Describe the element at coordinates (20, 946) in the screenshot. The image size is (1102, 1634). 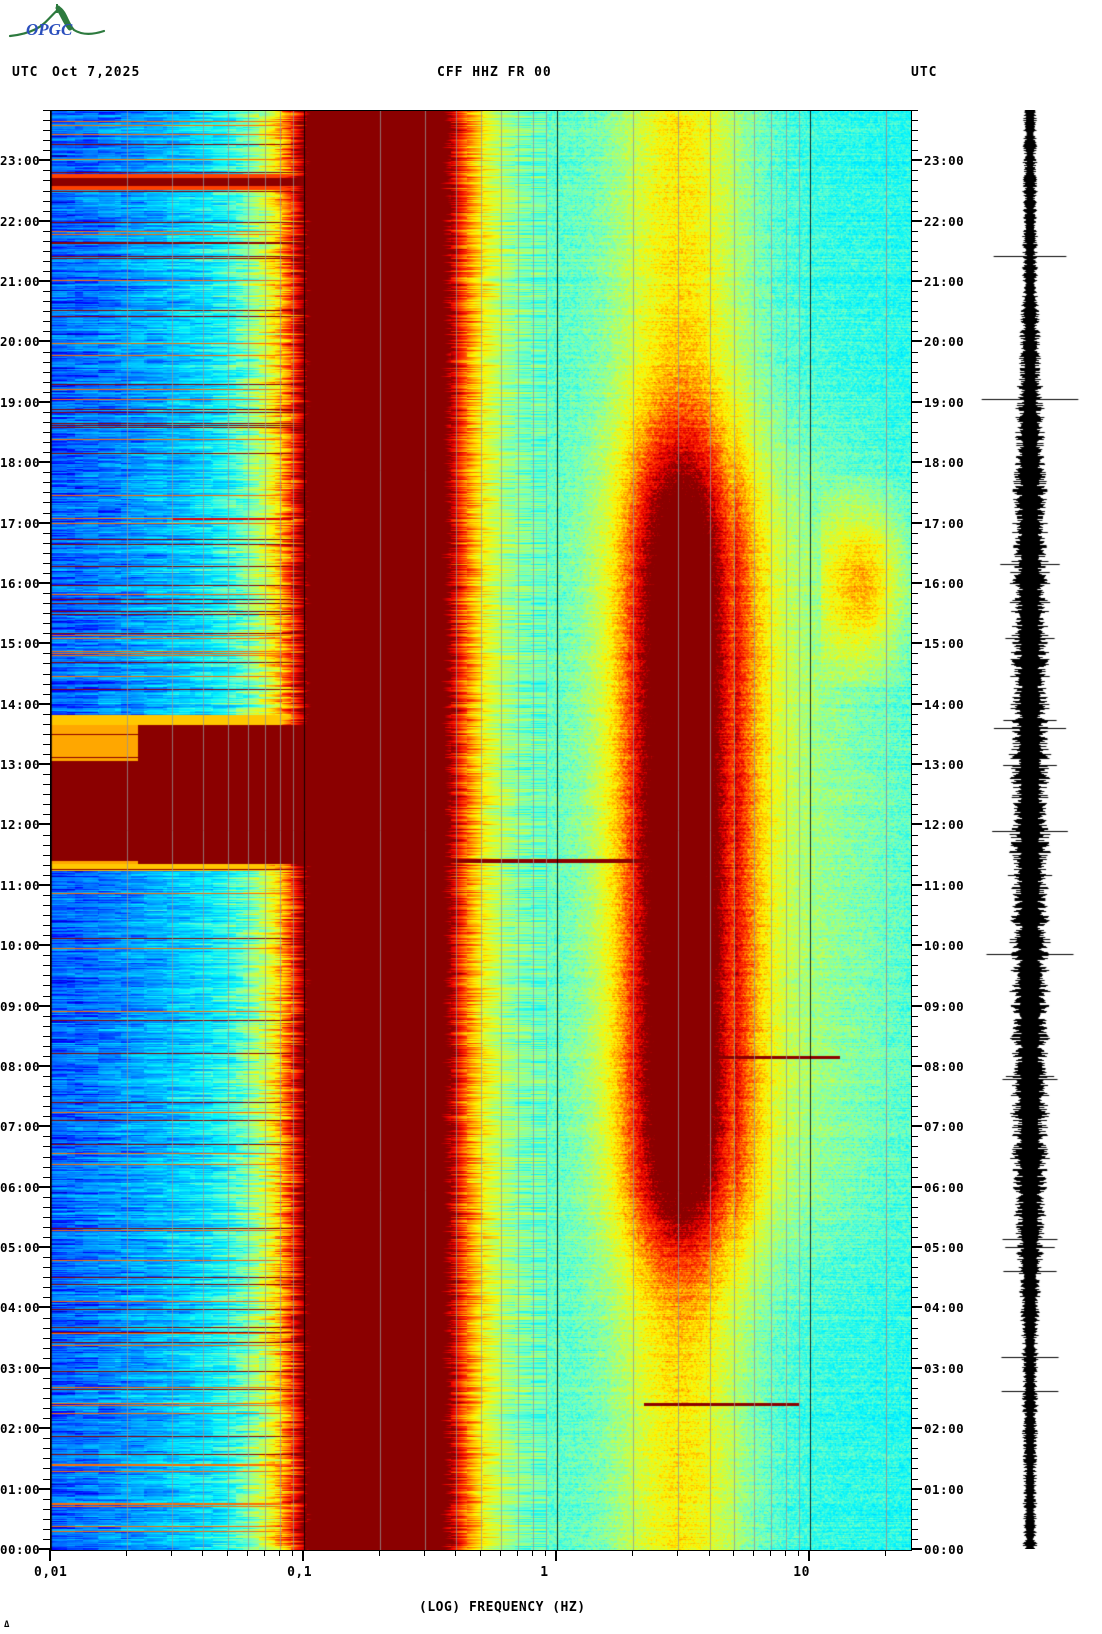
I see `time-label-left: 10:00` at that location.